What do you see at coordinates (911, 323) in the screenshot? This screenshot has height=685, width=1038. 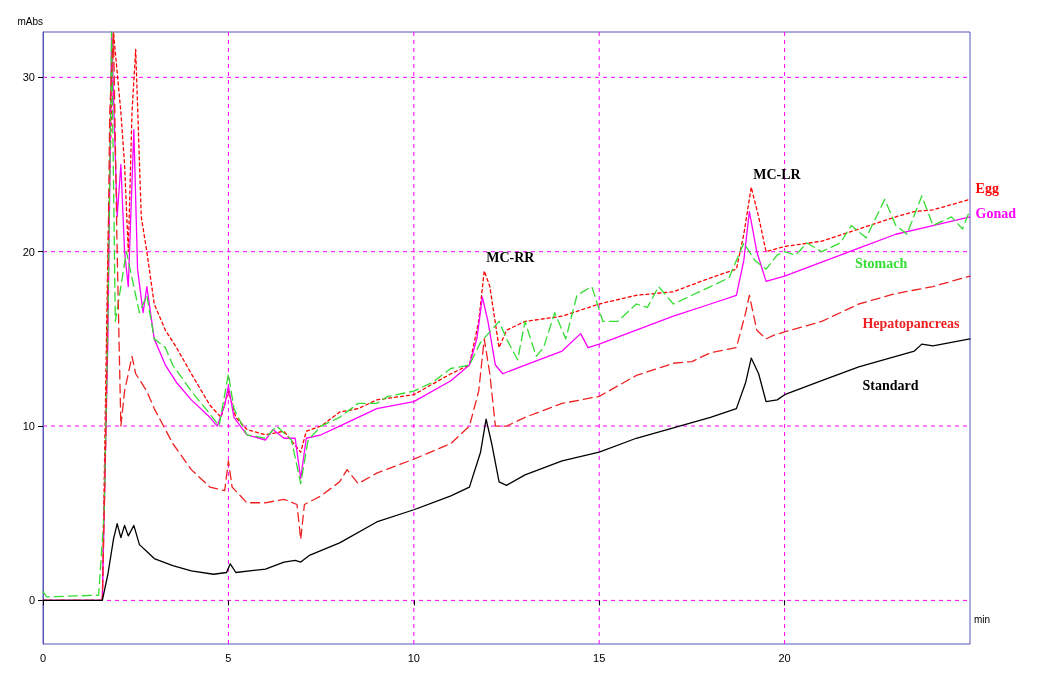 I see `series-label: Hepatopancreas` at bounding box center [911, 323].